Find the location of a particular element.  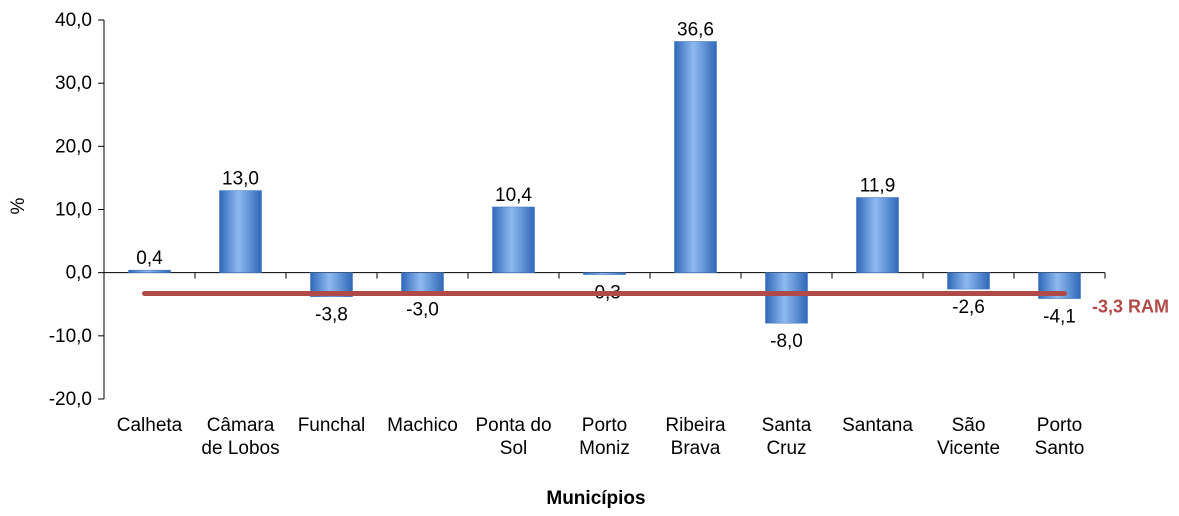

data-label: 11,9 is located at coordinates (878, 185).